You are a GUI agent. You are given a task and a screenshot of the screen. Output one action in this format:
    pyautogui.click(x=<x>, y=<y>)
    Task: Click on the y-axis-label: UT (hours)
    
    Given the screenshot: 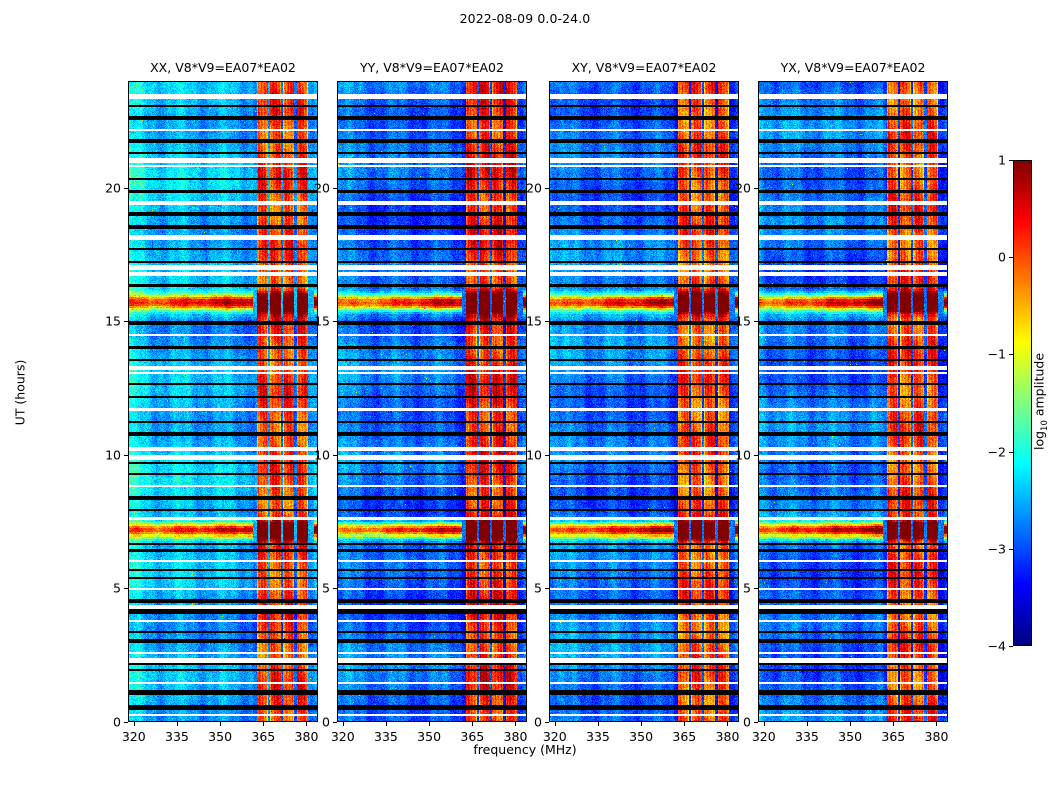 What is the action you would take?
    pyautogui.click(x=20, y=392)
    